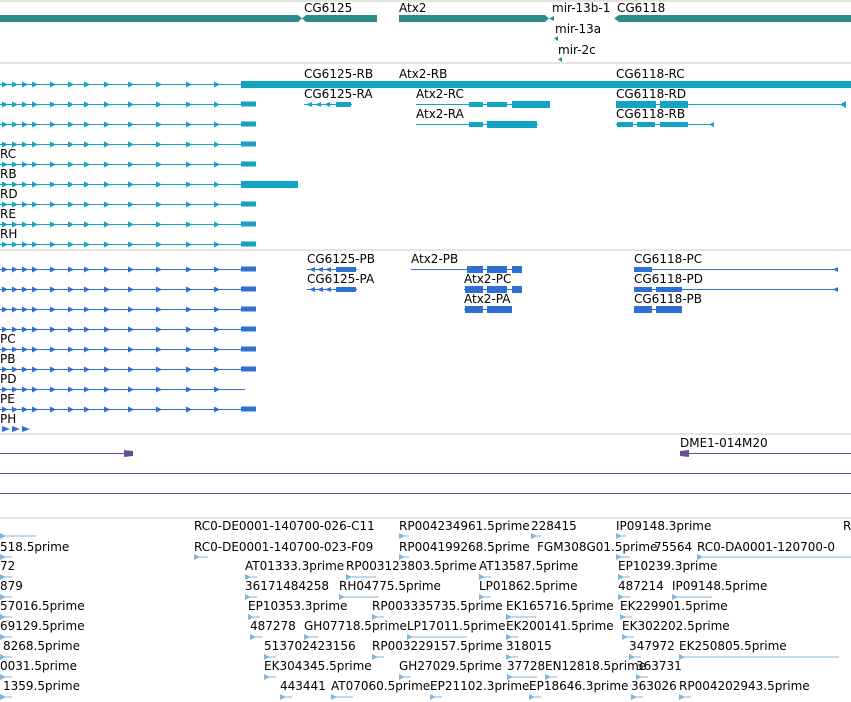  I want to click on est-label: EK250805.5prime, so click(733, 646).